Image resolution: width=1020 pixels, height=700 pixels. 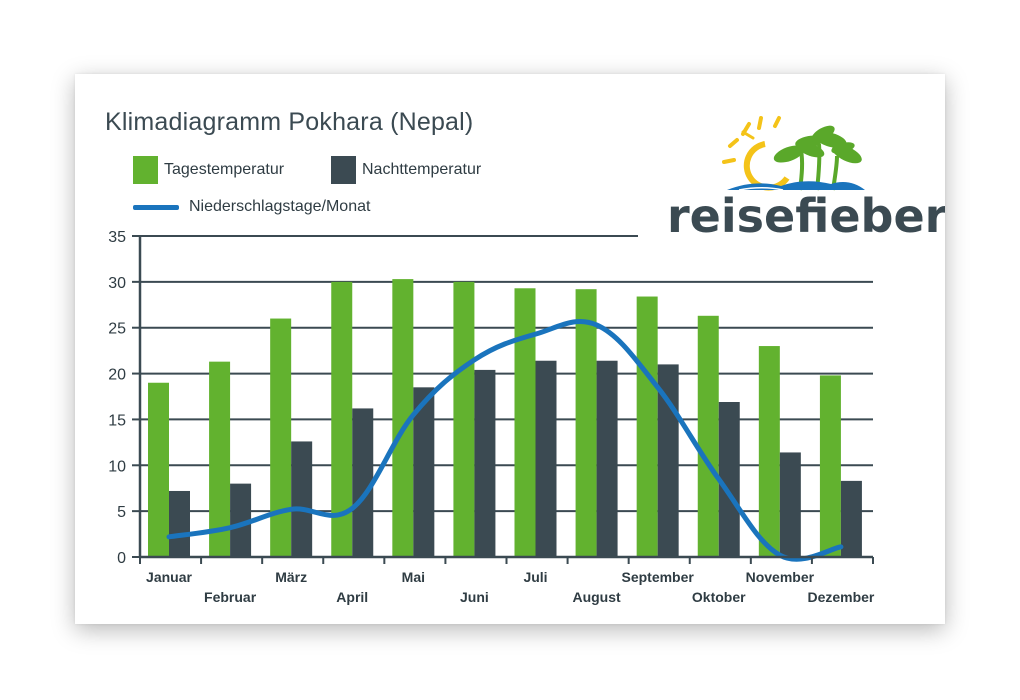 I want to click on month-label: Februar, so click(x=230, y=597).